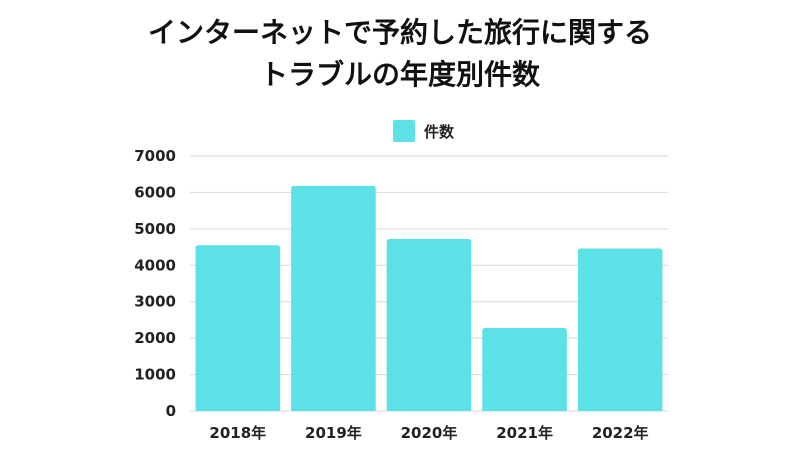 The image size is (800, 450). What do you see at coordinates (171, 411) in the screenshot?
I see `y-tick-label: 0` at bounding box center [171, 411].